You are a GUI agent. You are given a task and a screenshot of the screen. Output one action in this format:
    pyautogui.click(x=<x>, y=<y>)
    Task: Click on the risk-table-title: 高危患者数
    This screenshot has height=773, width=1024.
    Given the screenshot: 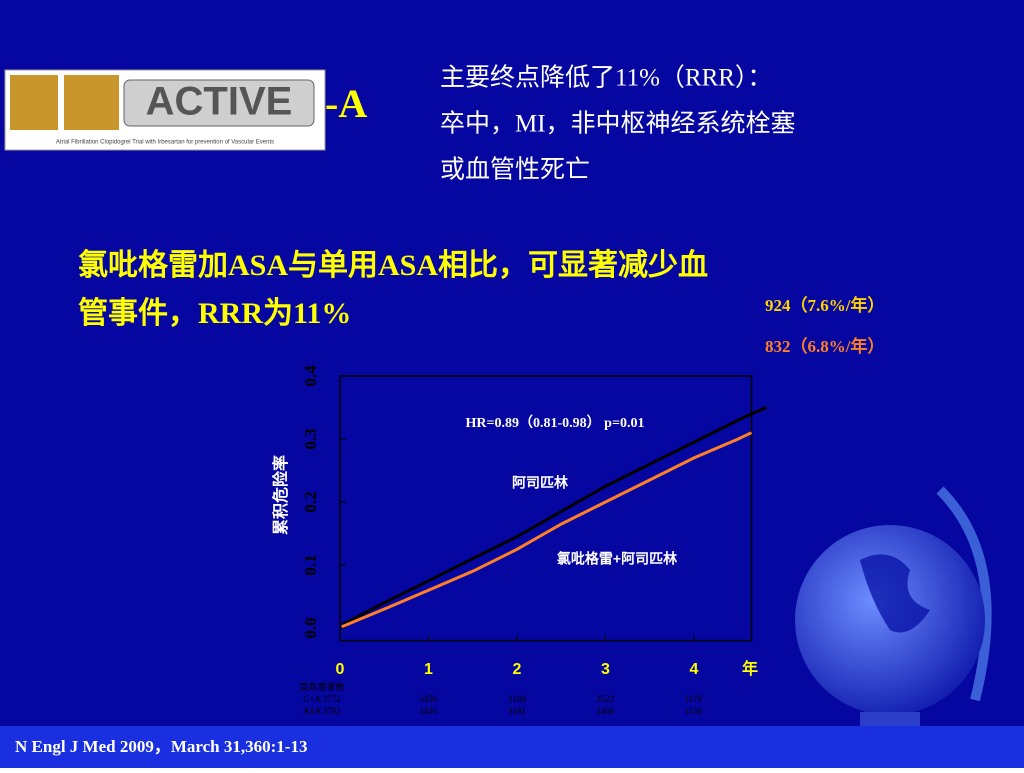 What is the action you would take?
    pyautogui.click(x=321, y=686)
    